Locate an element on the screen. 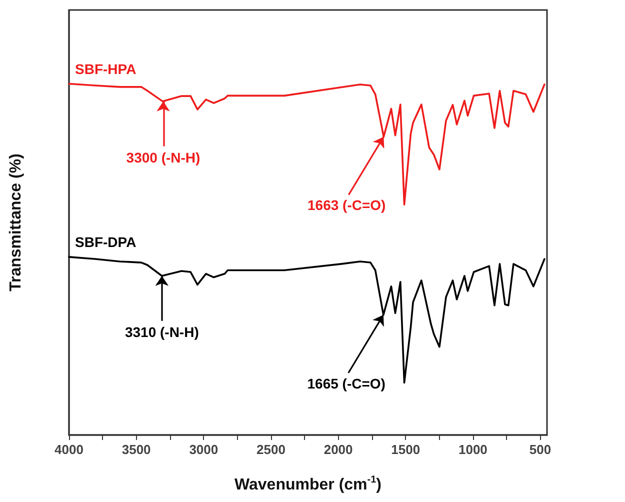 The width and height of the screenshot is (625, 502). x-tick-label: 1000 is located at coordinates (473, 449).